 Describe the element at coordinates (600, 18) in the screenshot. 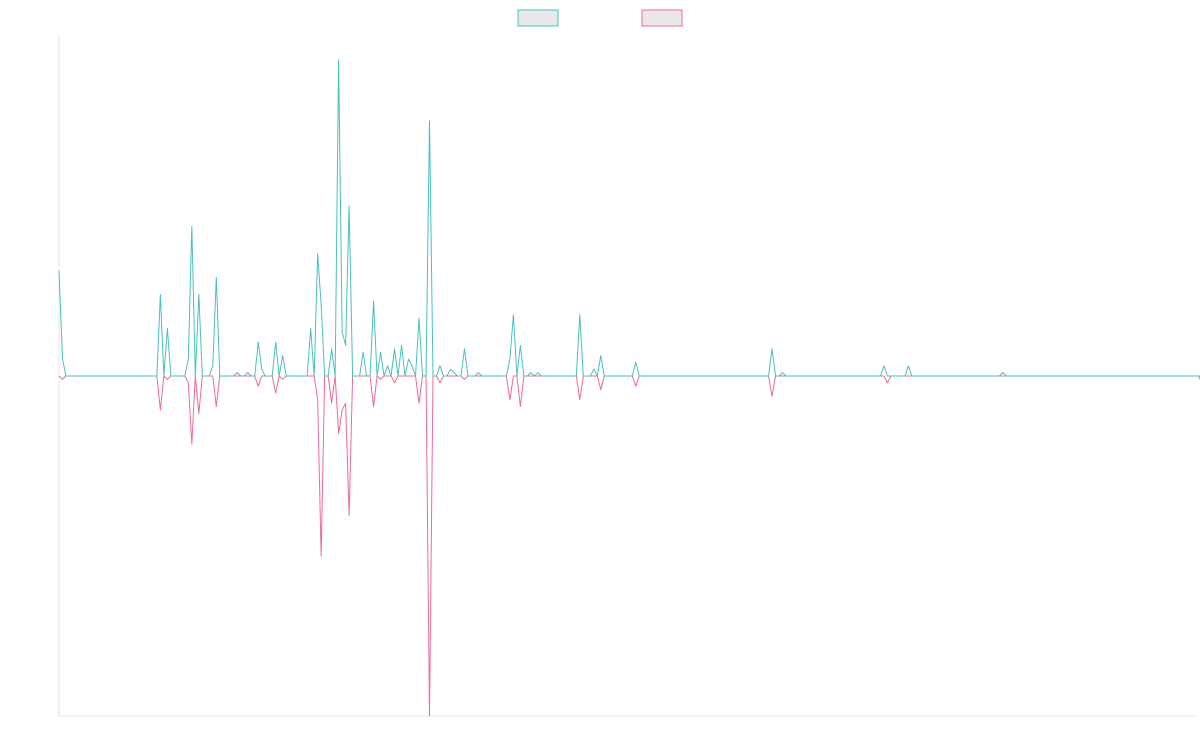

I see `legend` at that location.